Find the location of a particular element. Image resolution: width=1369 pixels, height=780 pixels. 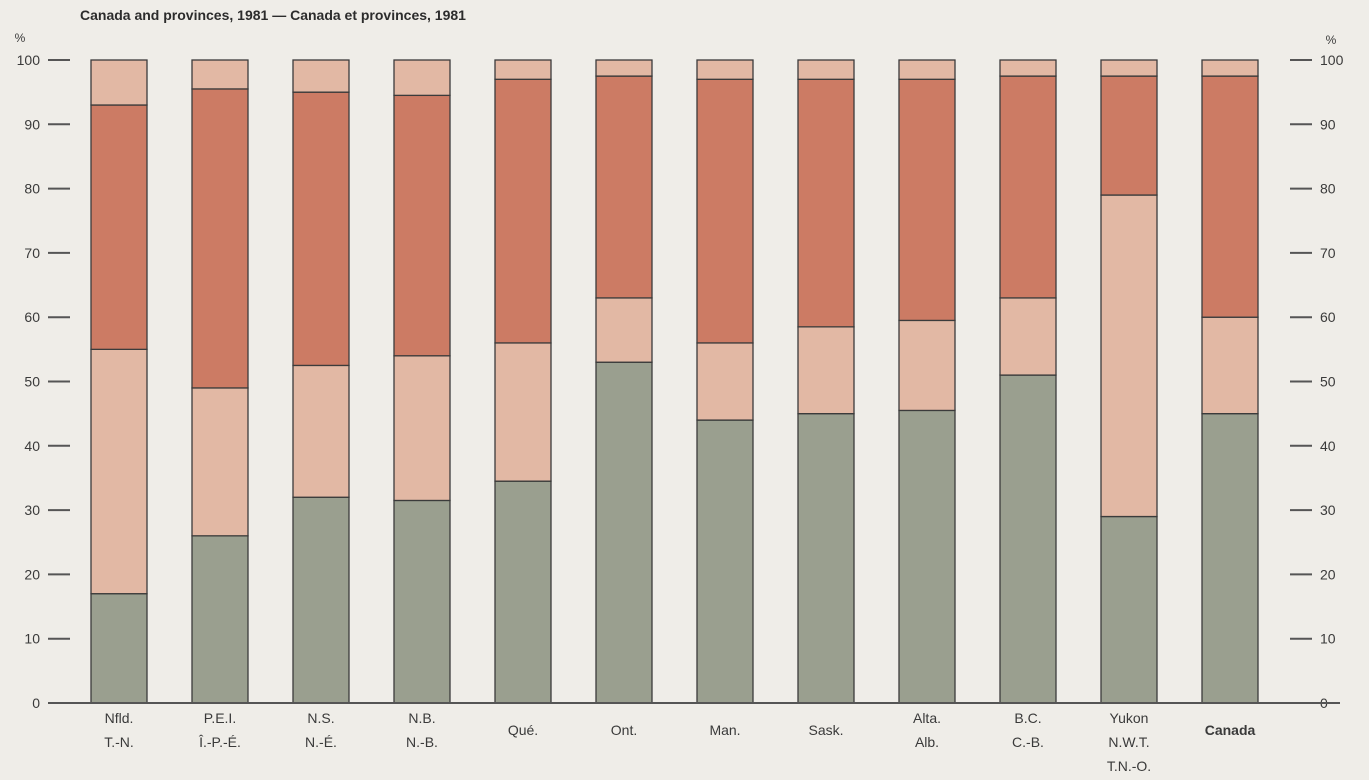

x-tick-label: N.-B. is located at coordinates (422, 742).